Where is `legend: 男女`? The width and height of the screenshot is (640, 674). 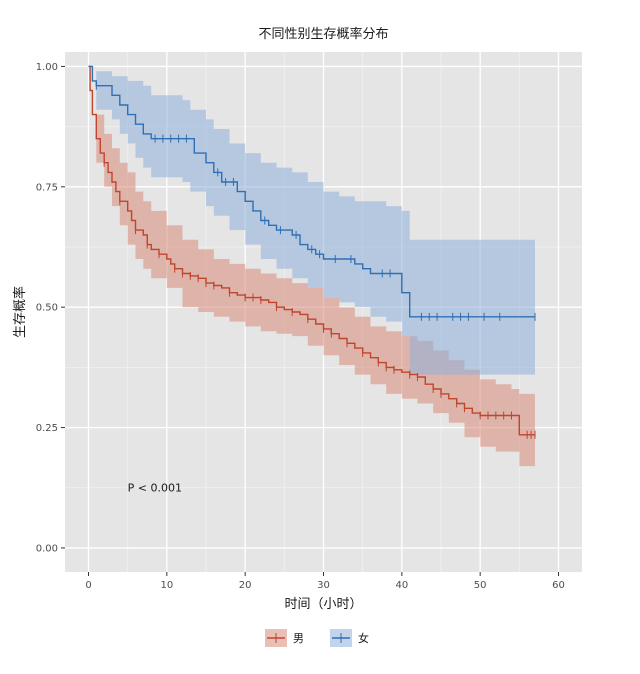
legend: 男女 is located at coordinates (317, 638).